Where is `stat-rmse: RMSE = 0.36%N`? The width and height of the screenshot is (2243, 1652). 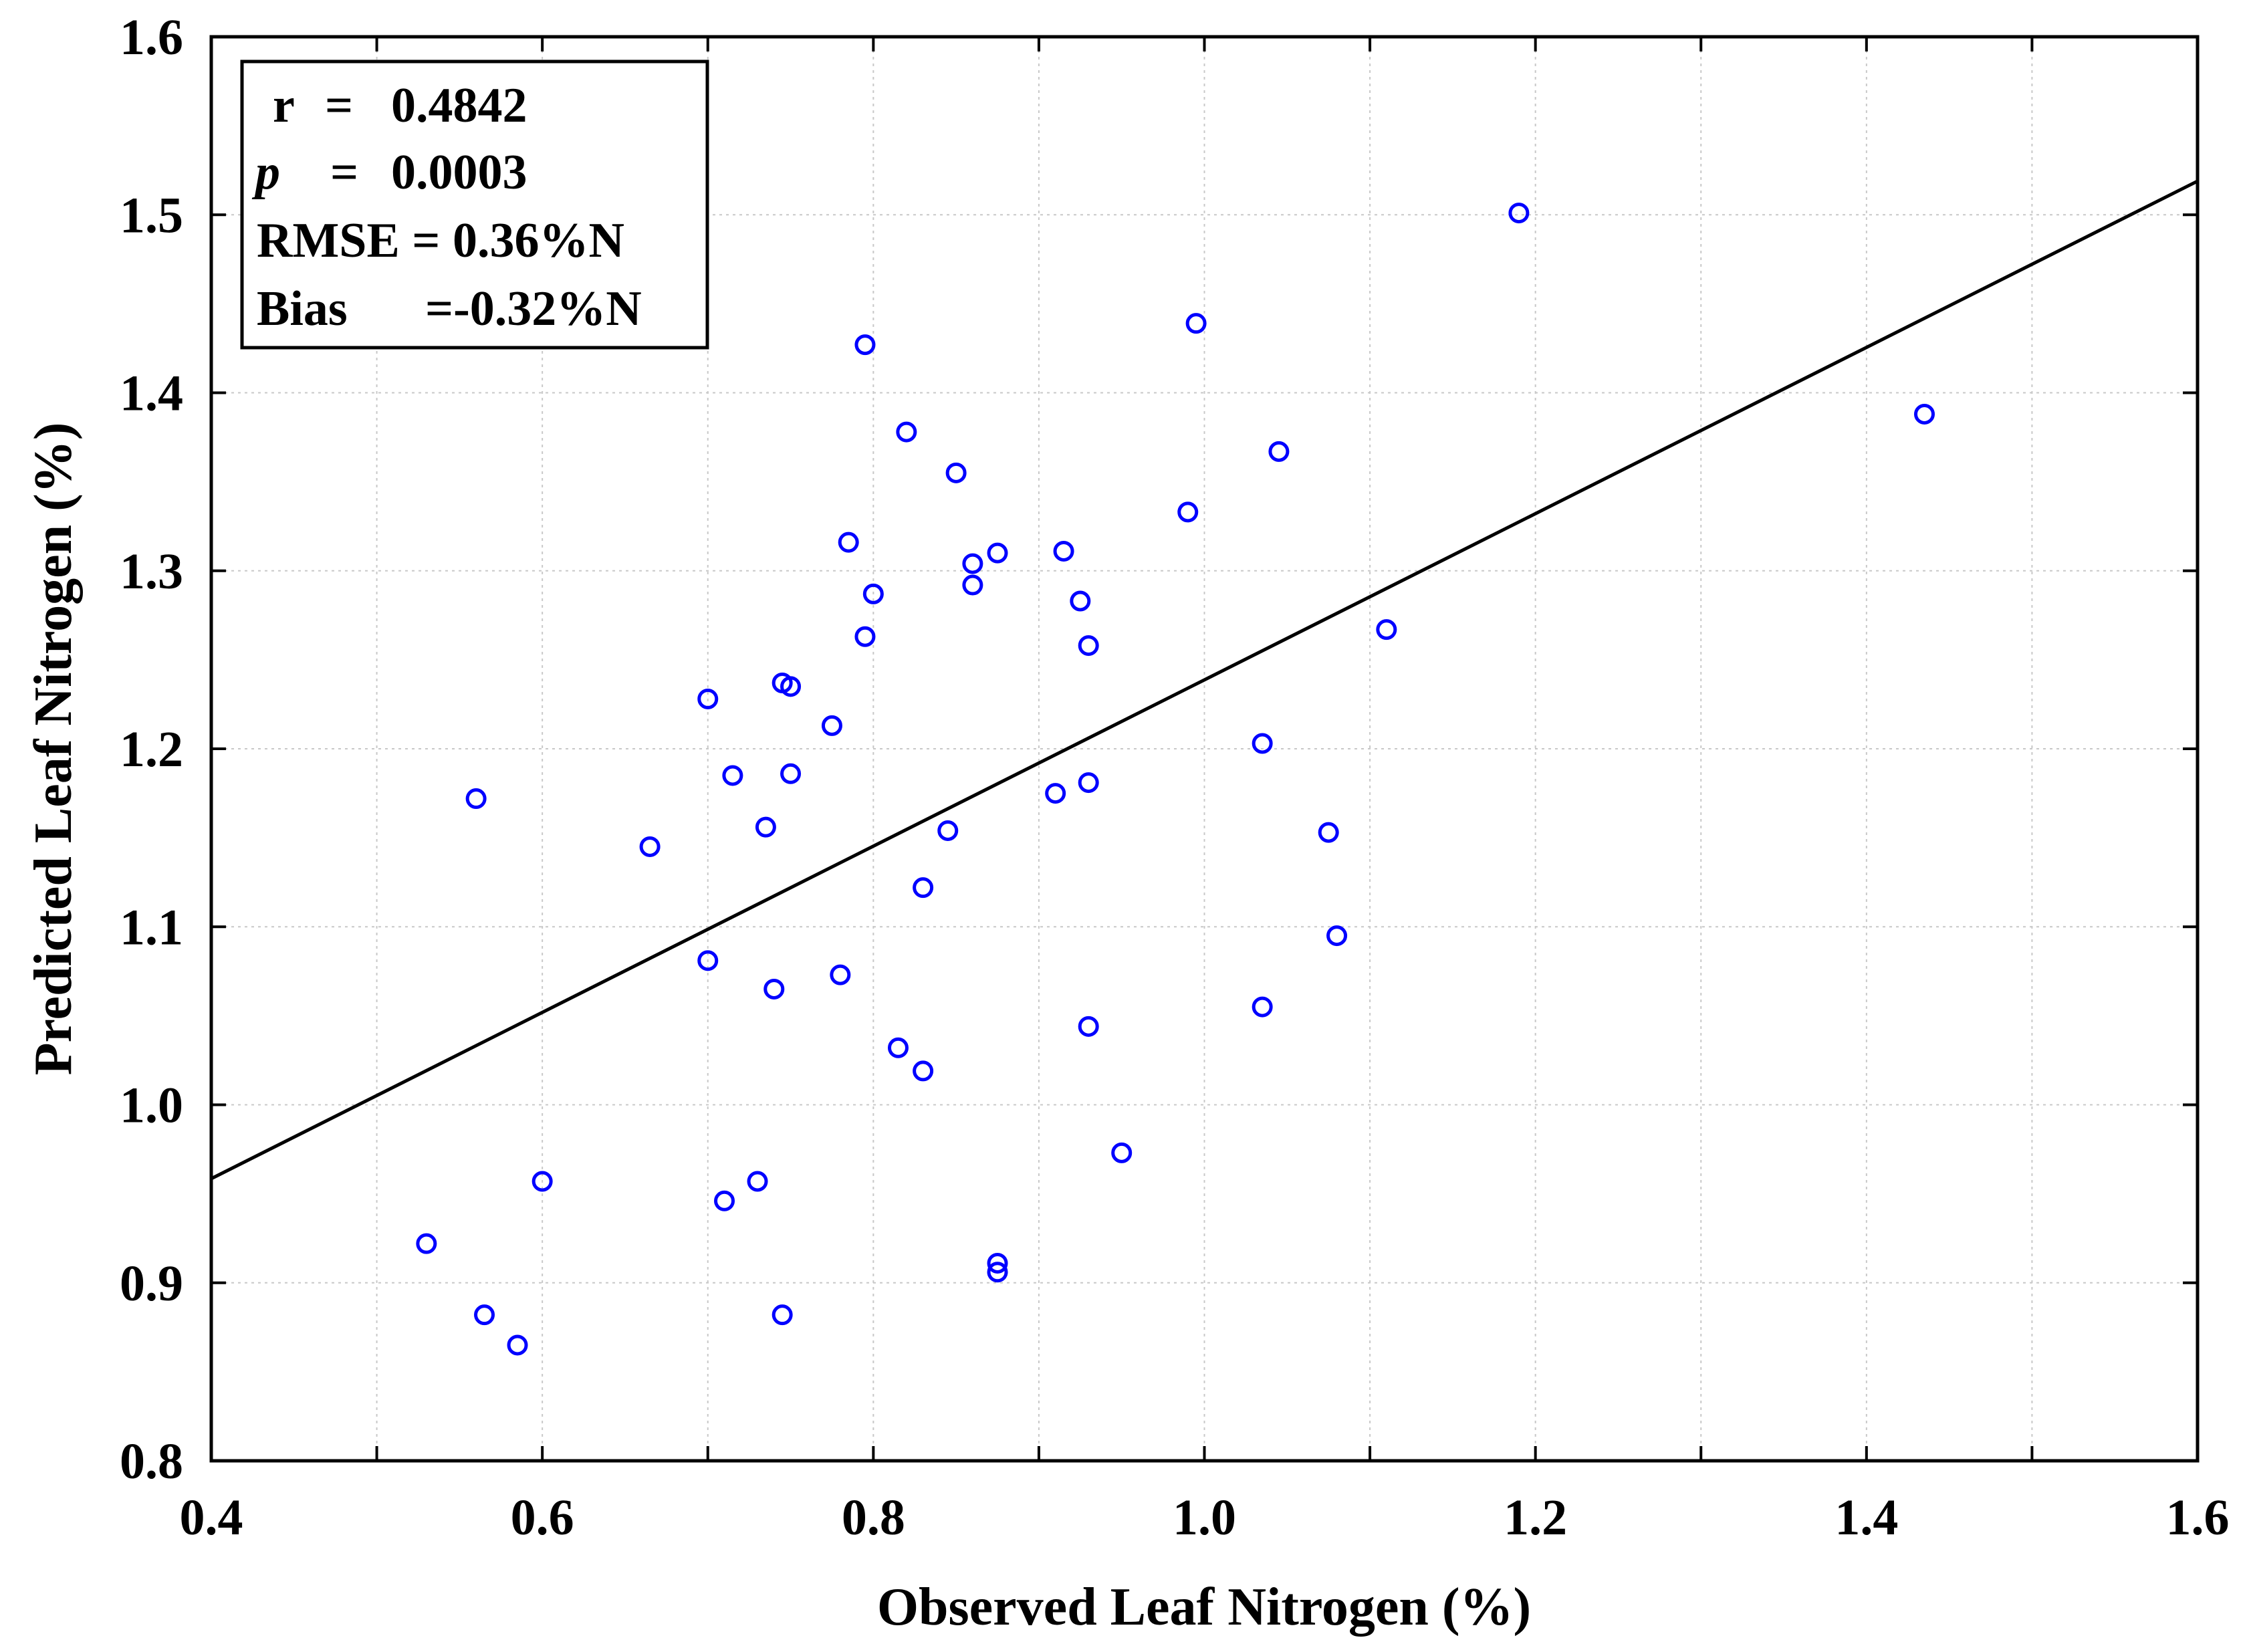
stat-rmse: RMSE = 0.36%N is located at coordinates (440, 241).